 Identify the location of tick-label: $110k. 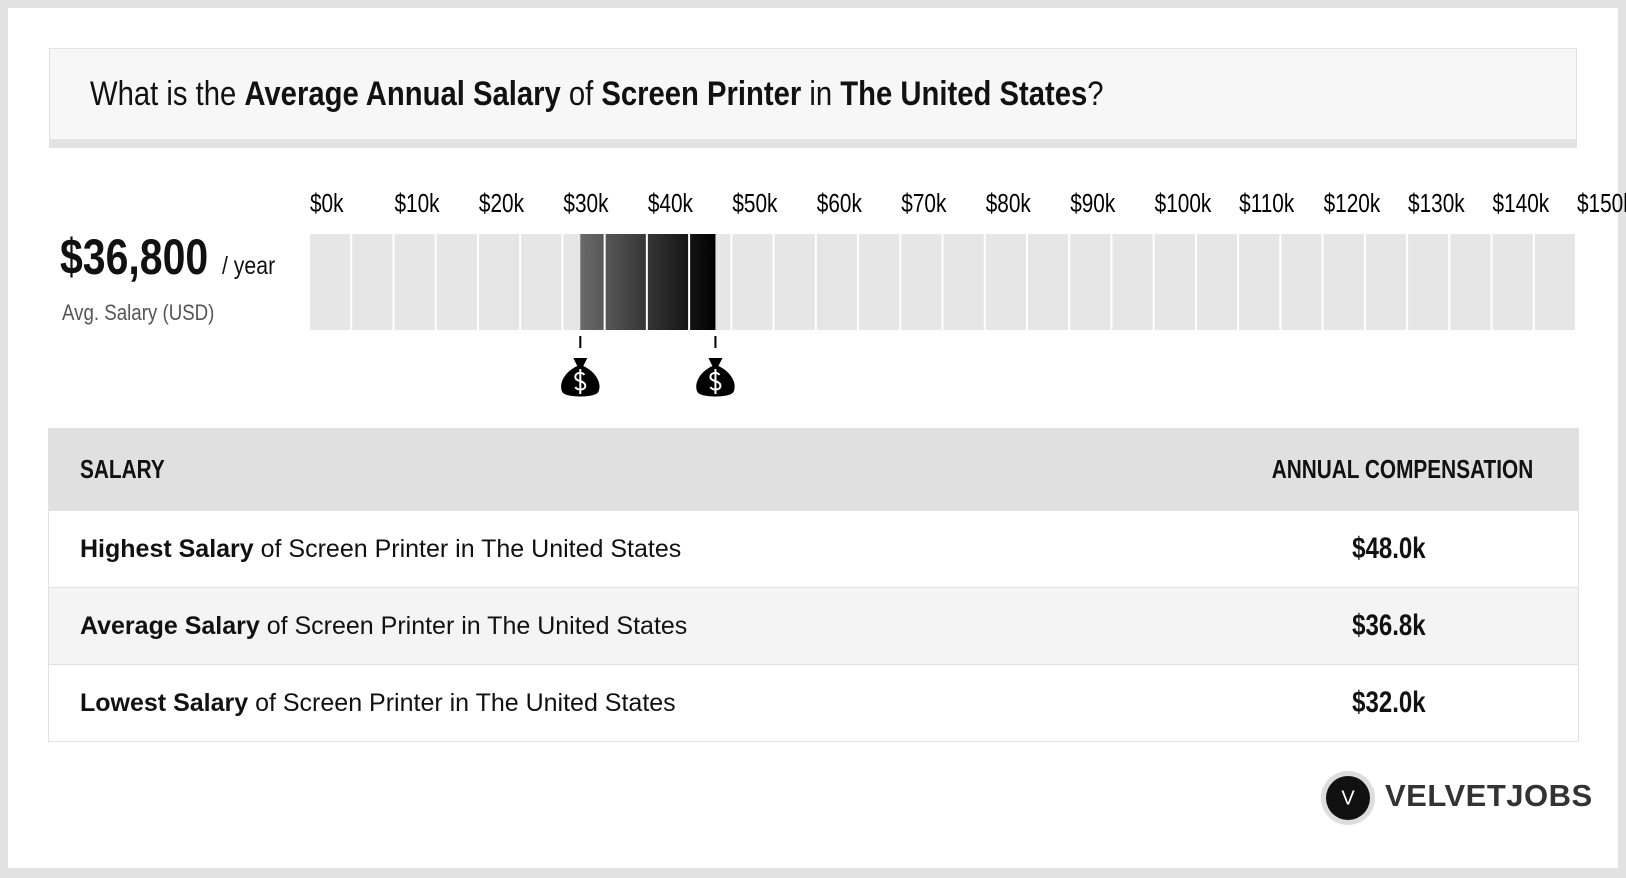
(1266, 203).